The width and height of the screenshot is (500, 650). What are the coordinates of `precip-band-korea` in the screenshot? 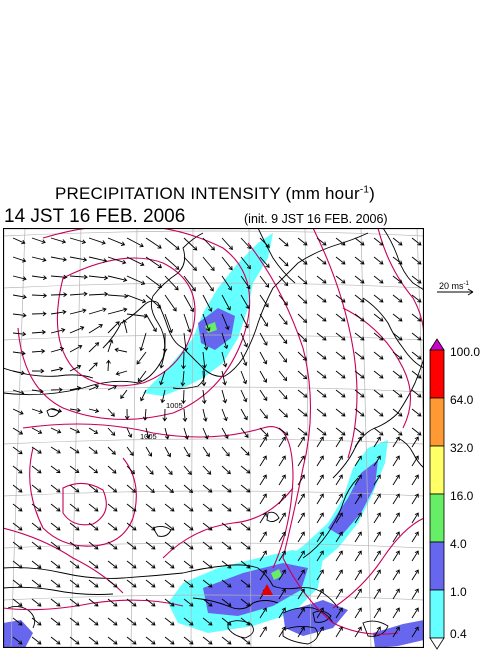 It's located at (208, 314).